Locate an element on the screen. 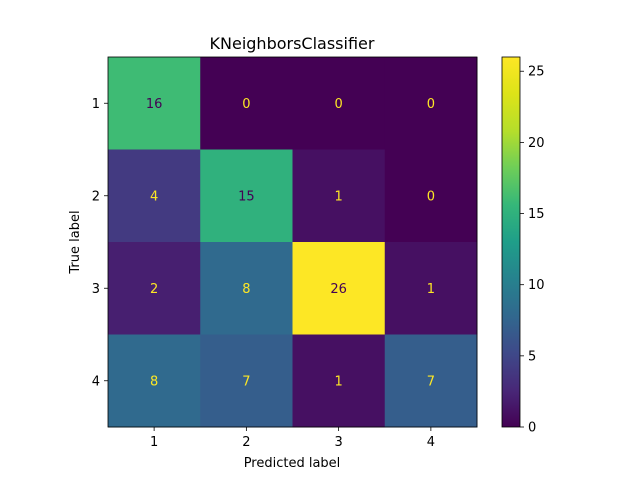 Image resolution: width=640 pixels, height=485 pixels. x-tick-label: 1 is located at coordinates (154, 442).